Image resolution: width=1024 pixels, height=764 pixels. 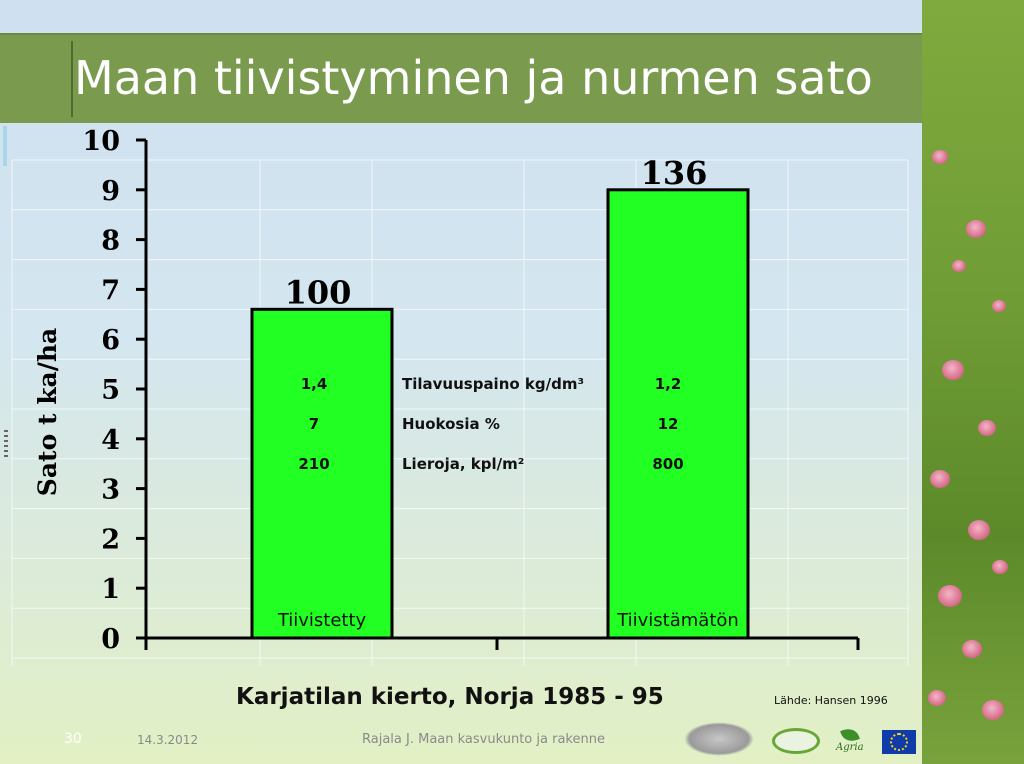 I want to click on source-note: Lähde: Hansen 1996, so click(x=831, y=700).